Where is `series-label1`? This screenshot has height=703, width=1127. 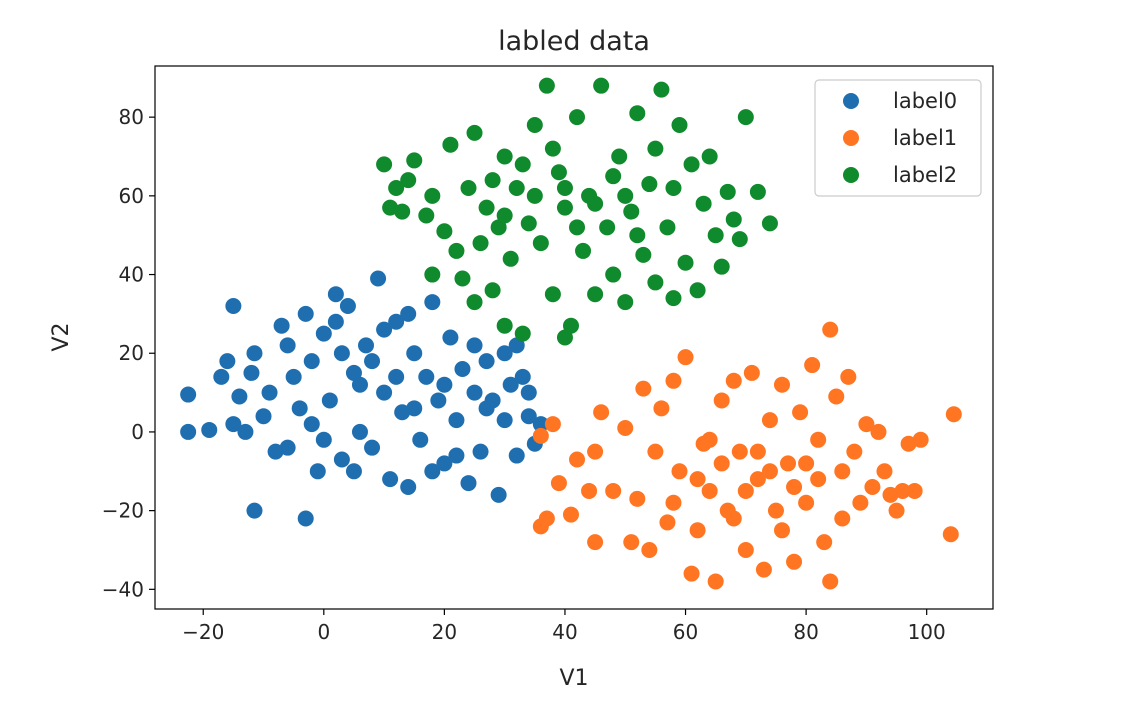 series-label1 is located at coordinates (747, 455).